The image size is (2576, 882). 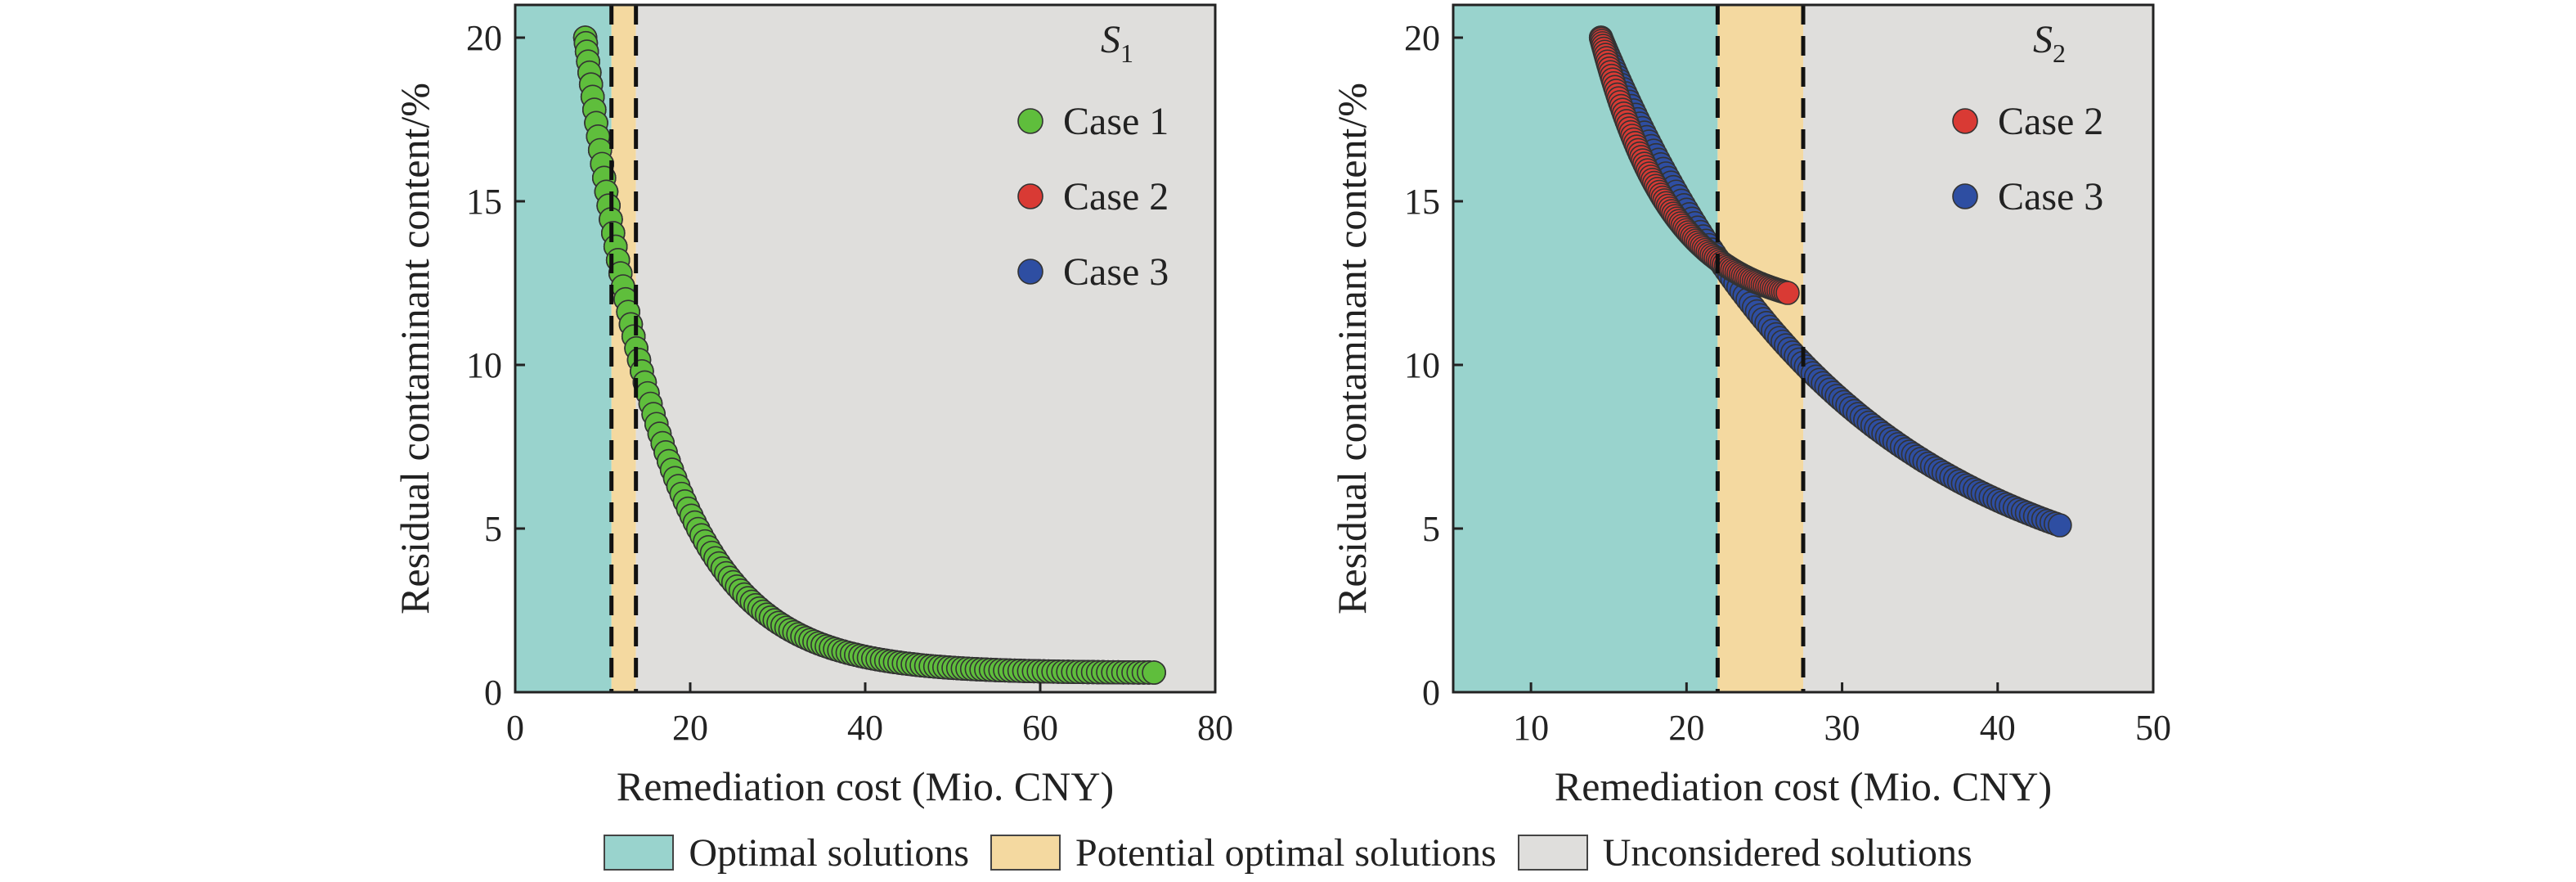 What do you see at coordinates (1531, 728) in the screenshot?
I see `x-tick-label: 10` at bounding box center [1531, 728].